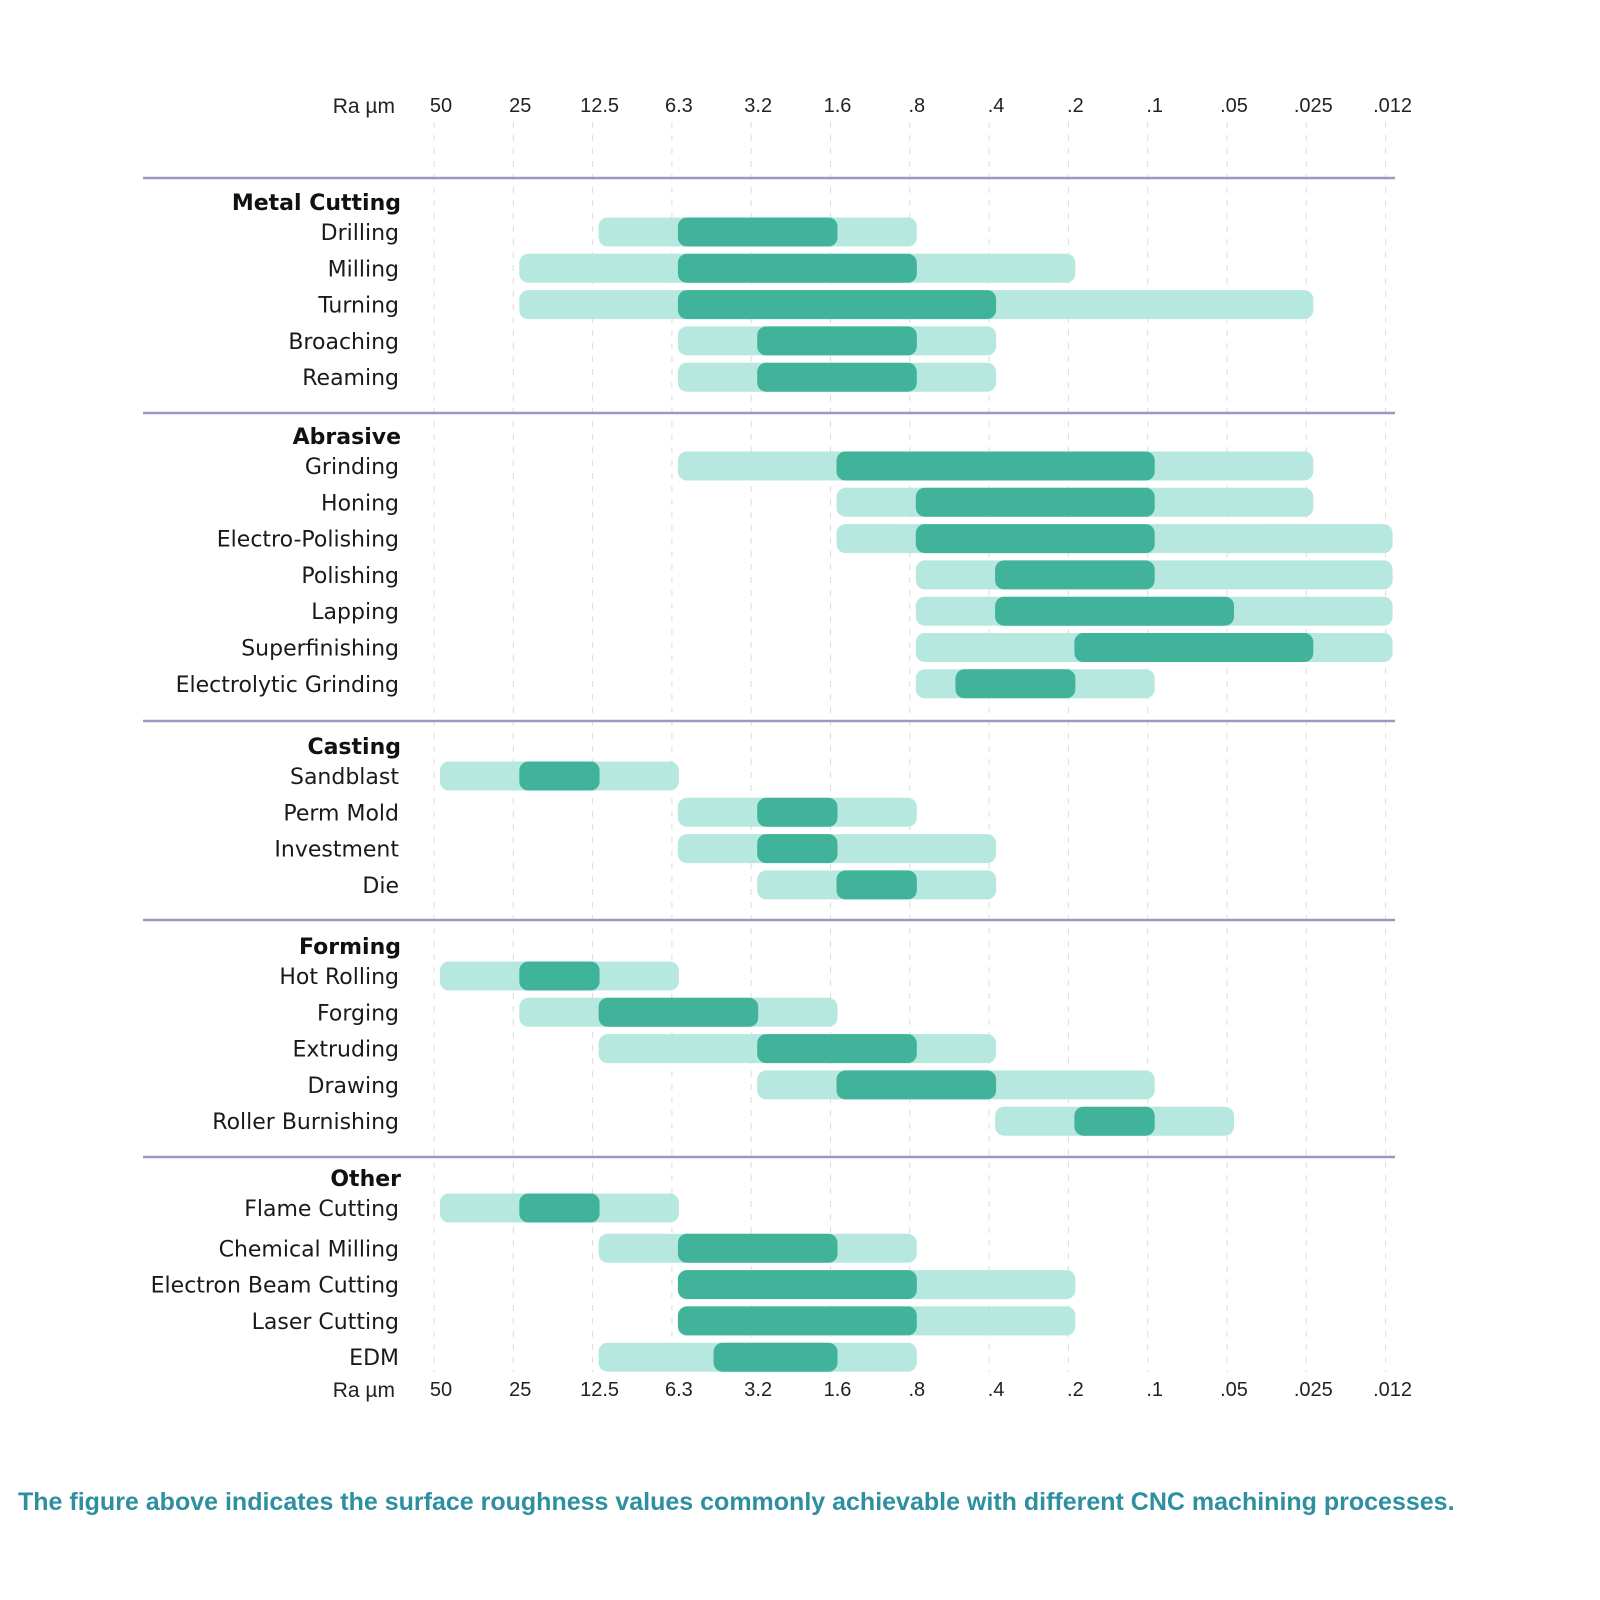 The height and width of the screenshot is (1600, 1600). What do you see at coordinates (679, 1390) in the screenshot?
I see `tick-label-bottom: 6.3` at bounding box center [679, 1390].